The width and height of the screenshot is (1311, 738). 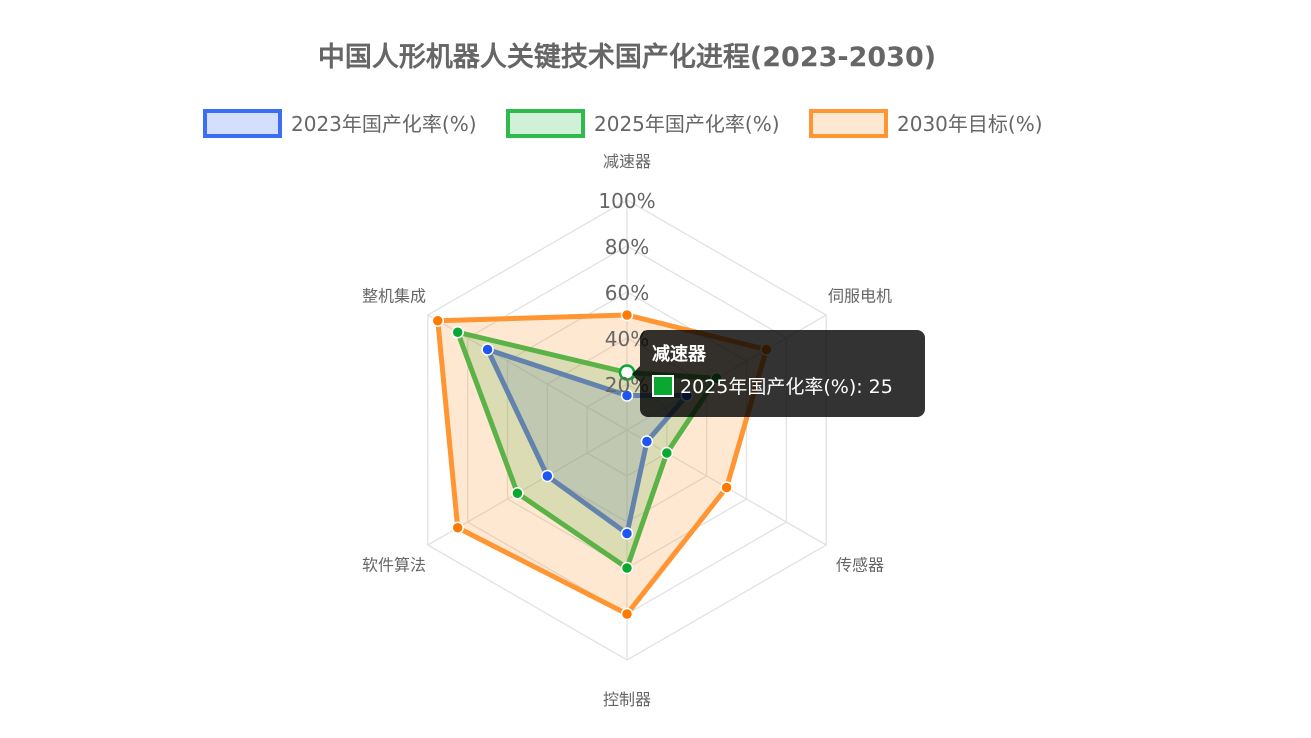 I want to click on legend: 2023年国产化率(%) 2025年国产化率(%) 2030年目标(%), so click(x=623, y=123).